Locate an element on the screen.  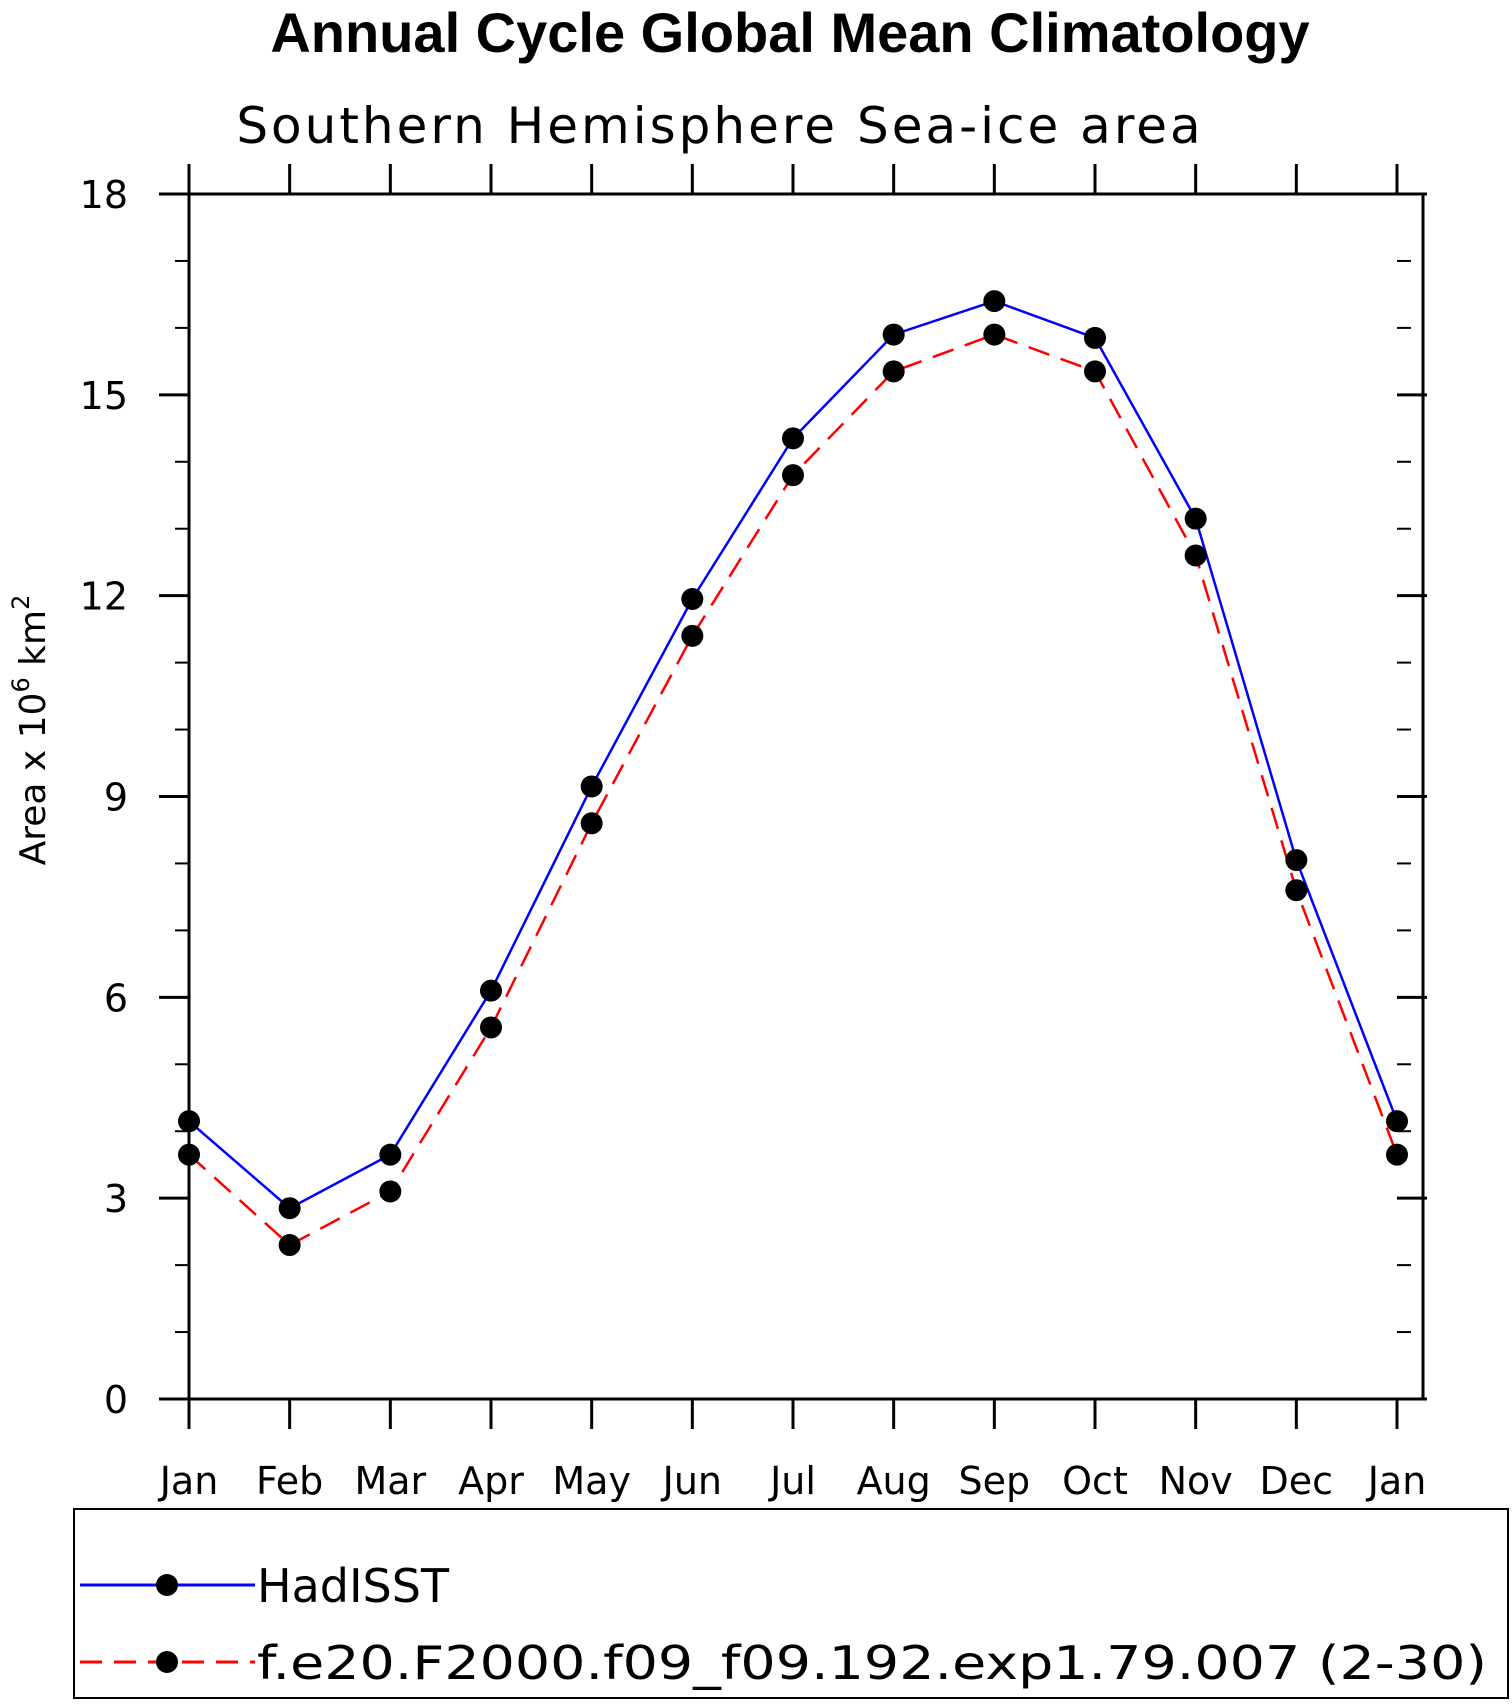
svg-text: Area x 106 km2 is located at coordinates (30, 730).